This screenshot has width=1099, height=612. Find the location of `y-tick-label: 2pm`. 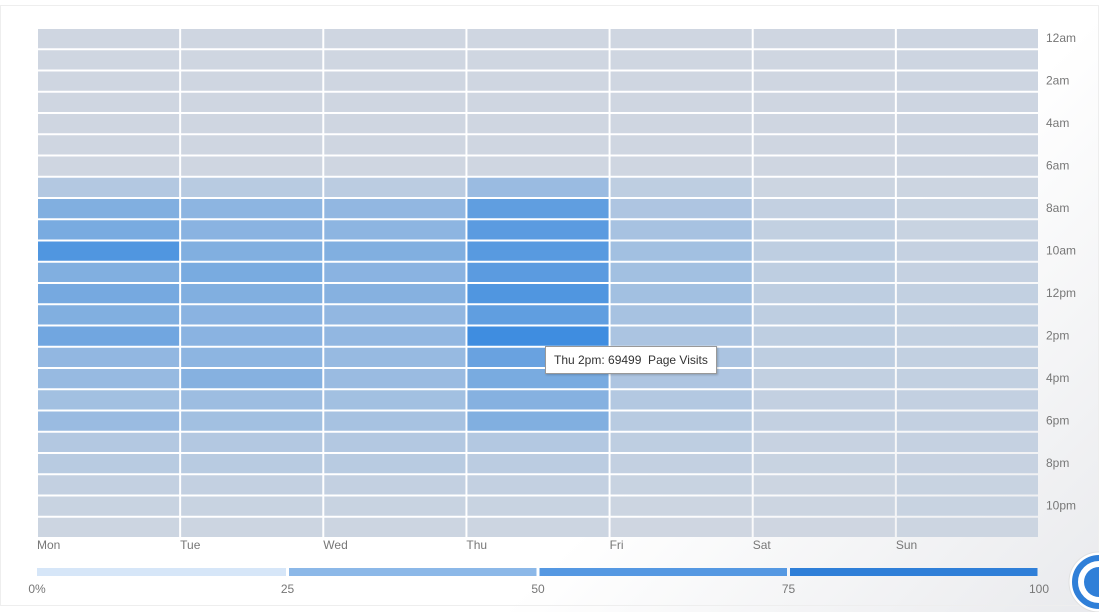

y-tick-label: 2pm is located at coordinates (1057, 335).